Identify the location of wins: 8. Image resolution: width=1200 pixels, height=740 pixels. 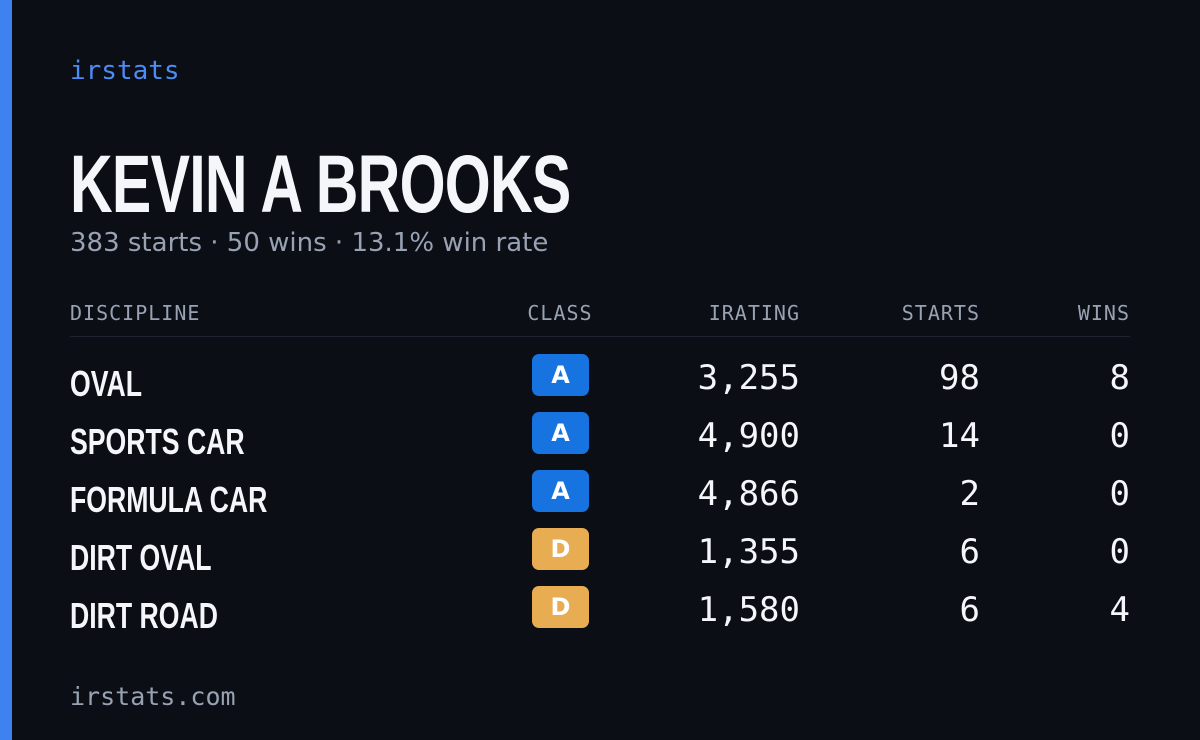
(1119, 378).